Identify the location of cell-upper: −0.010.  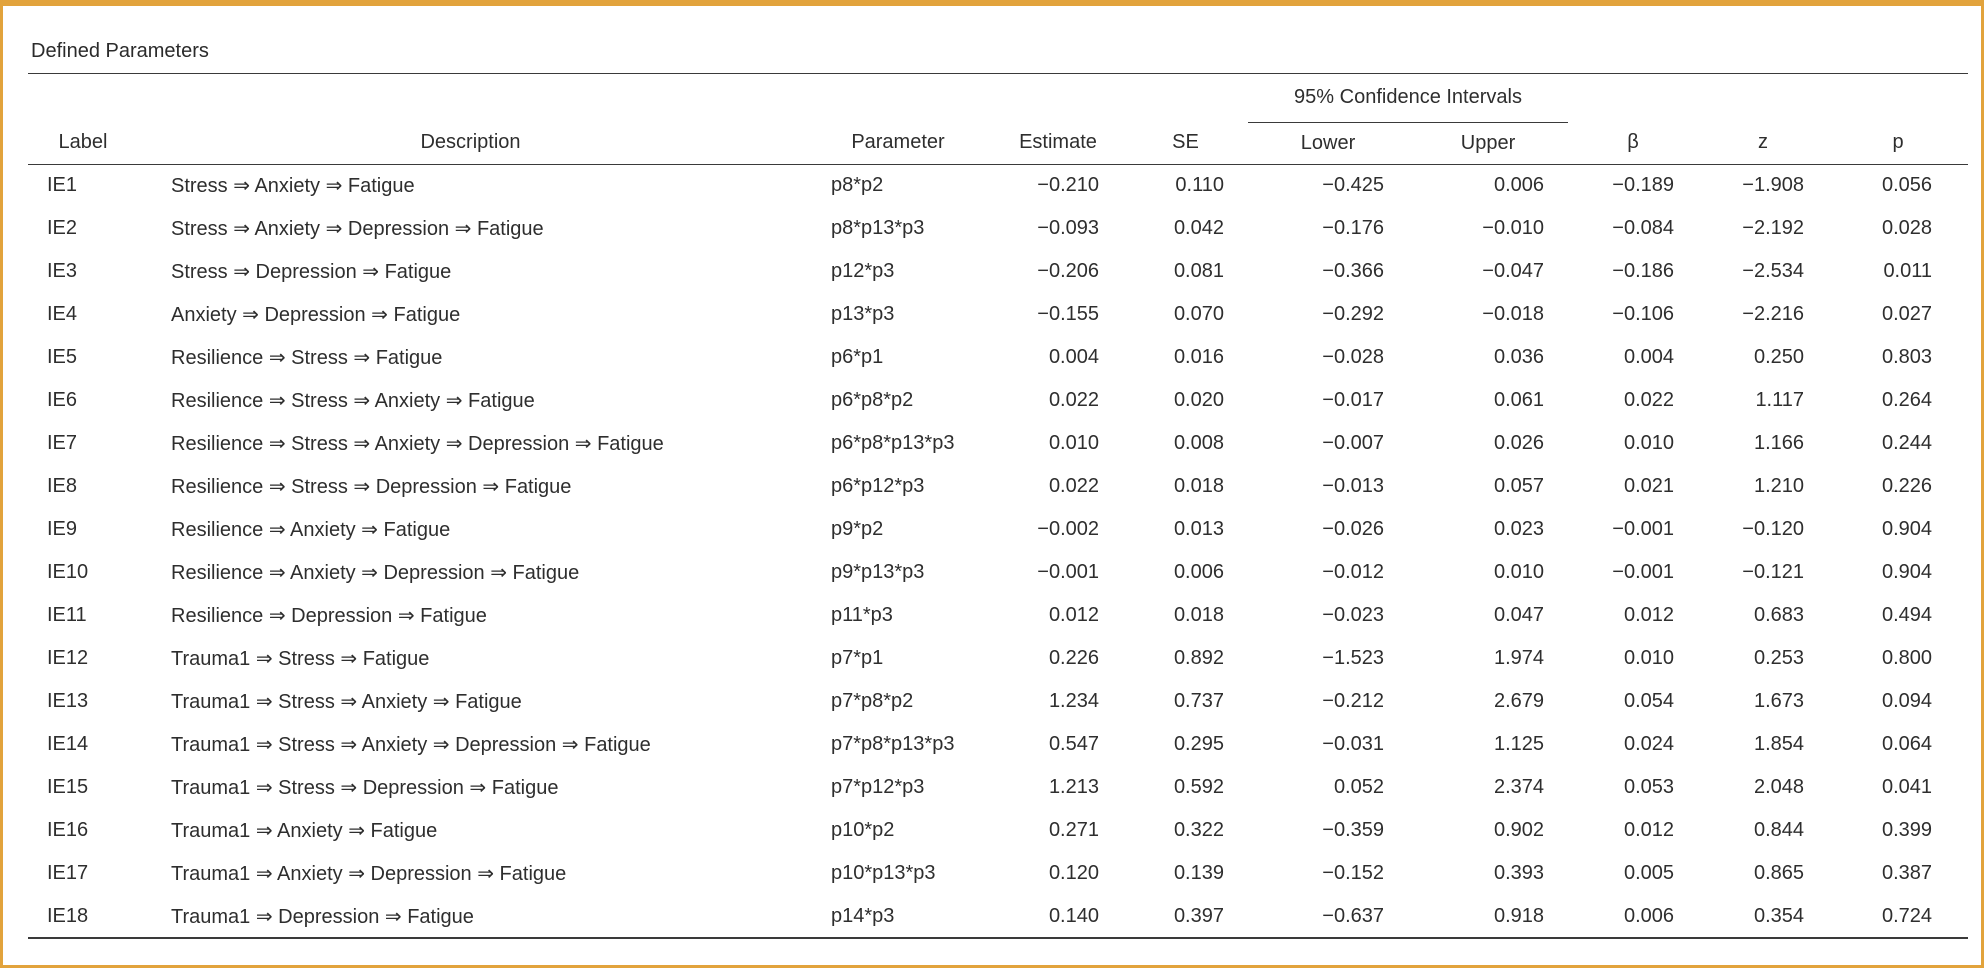
(1513, 228).